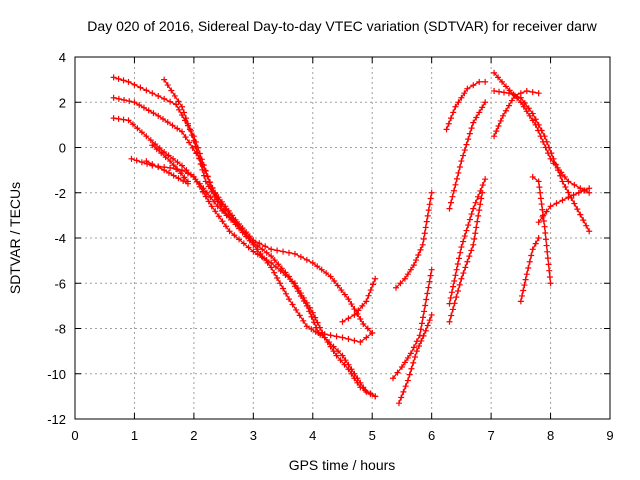 The image size is (640, 480). I want to click on x-tick-label: 1, so click(134, 435).